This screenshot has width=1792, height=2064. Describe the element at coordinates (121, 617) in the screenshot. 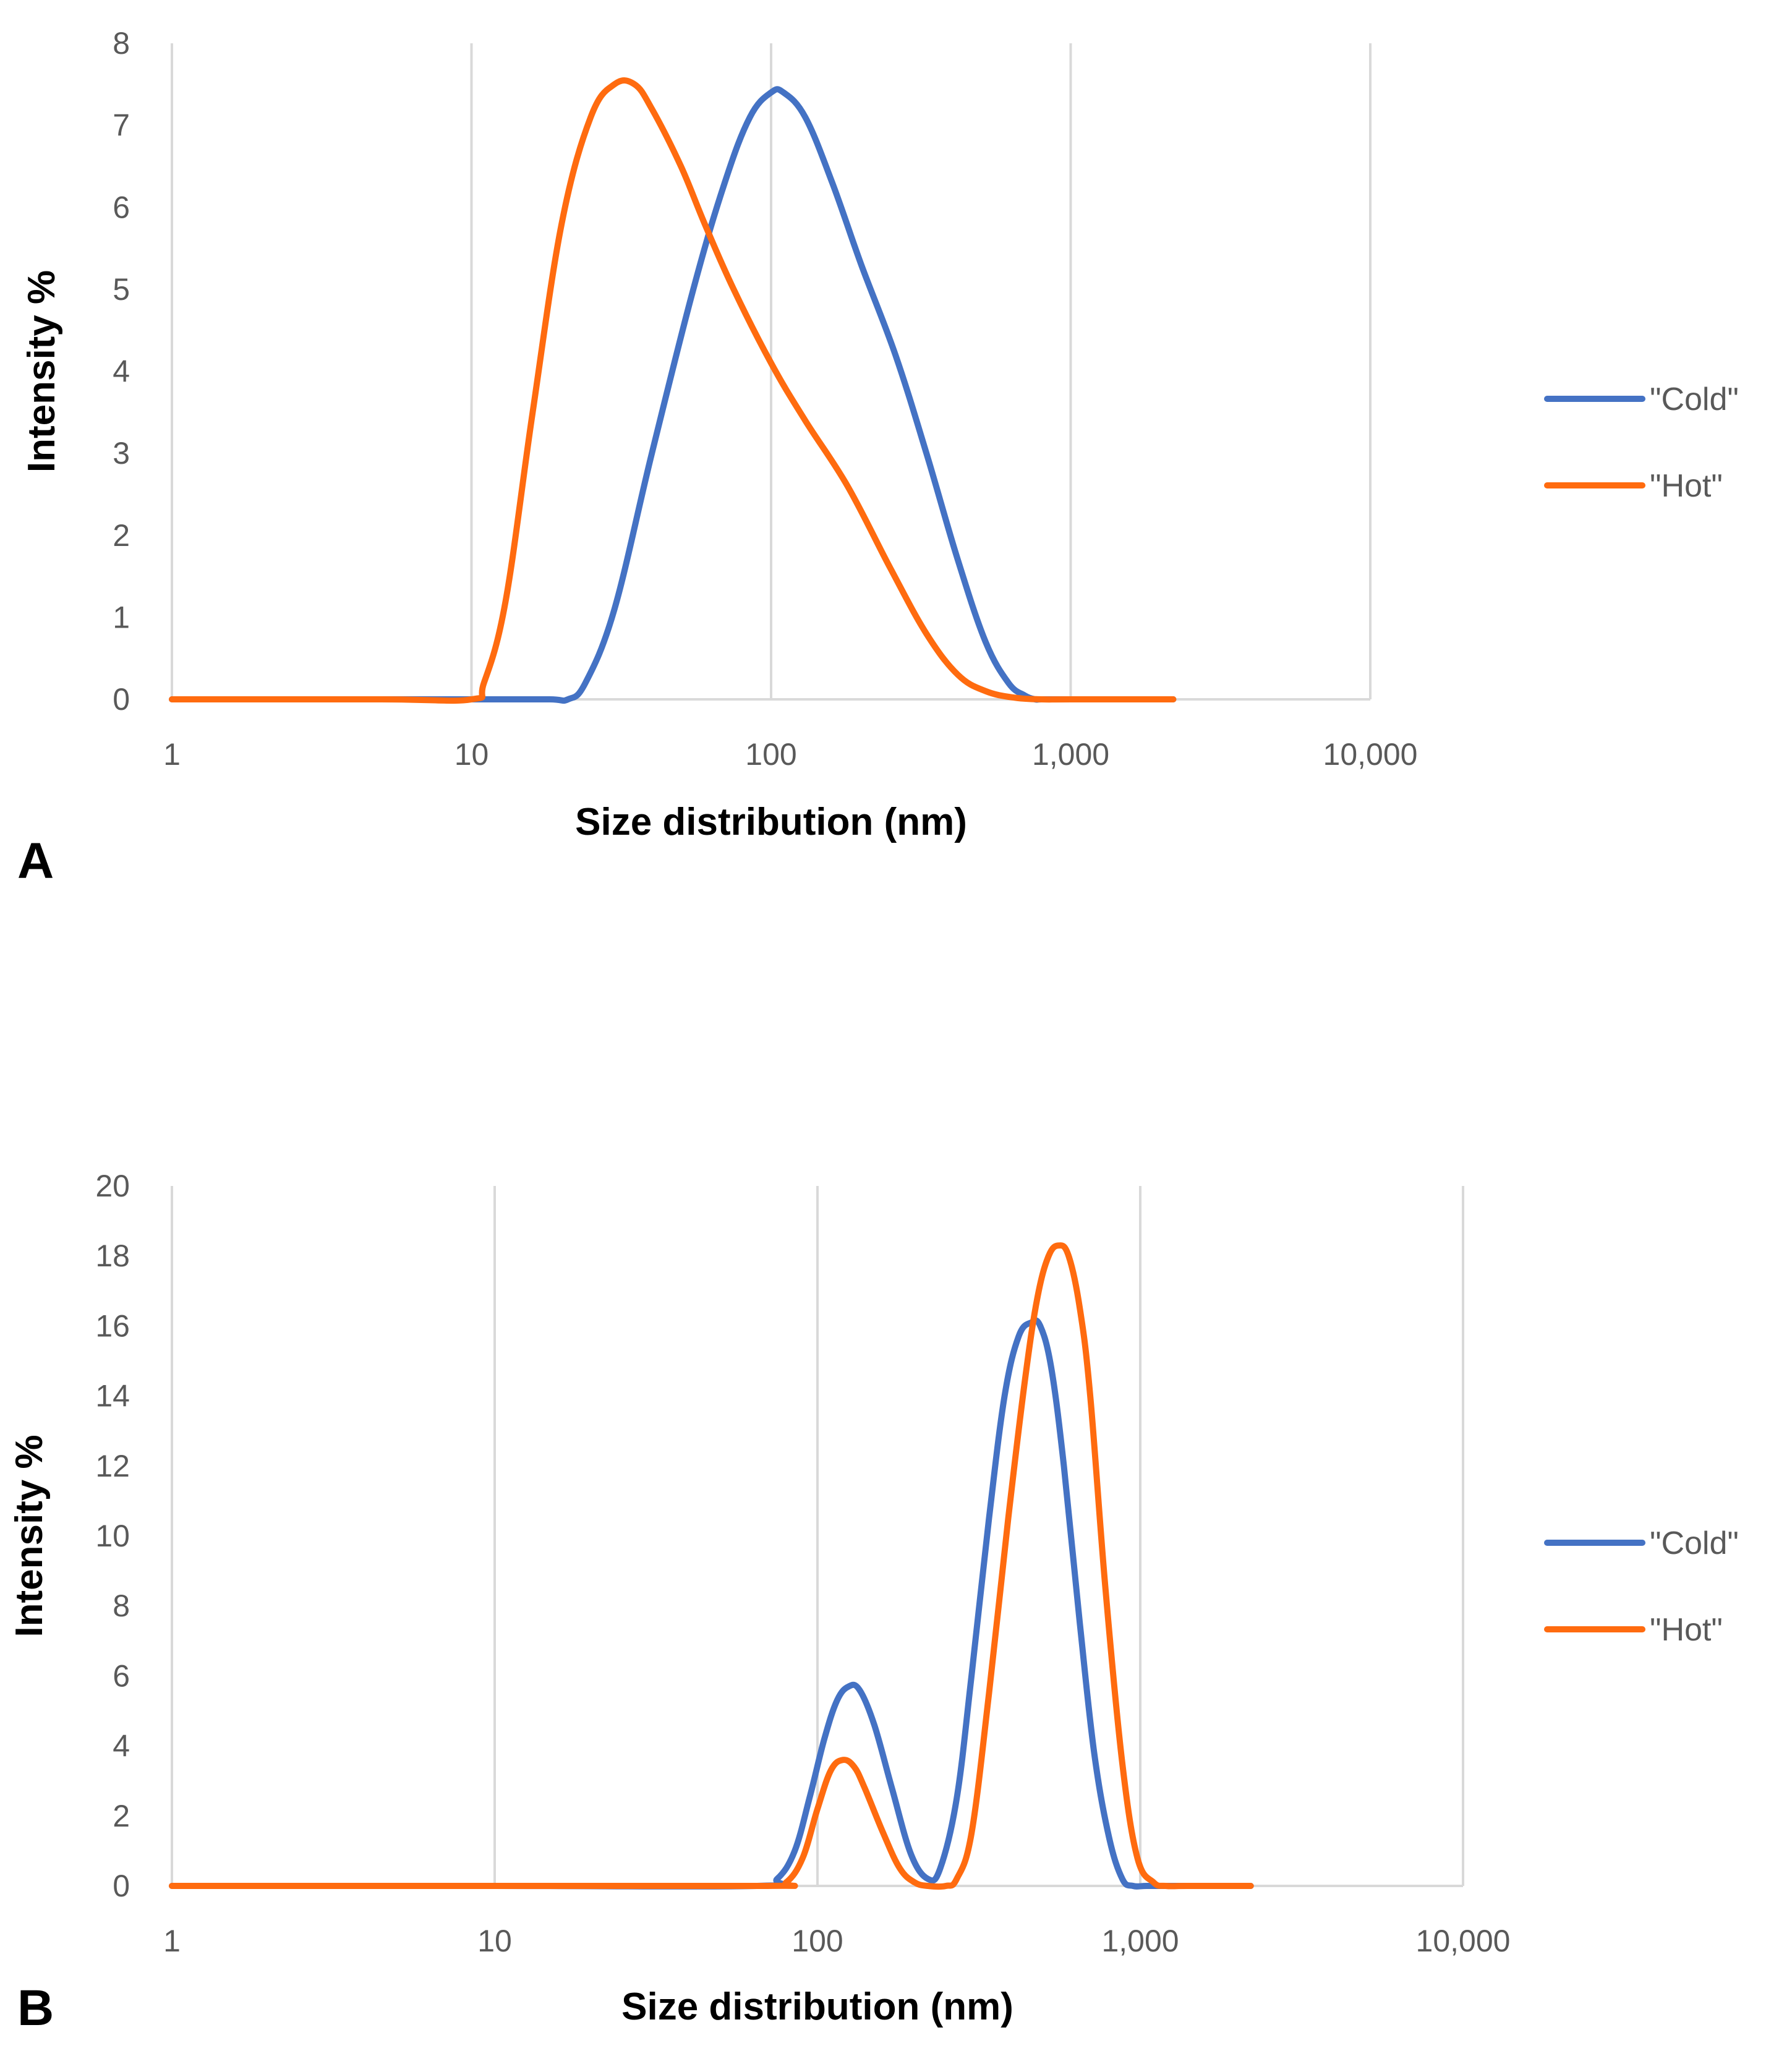

I see `y-tick-label: 1` at that location.